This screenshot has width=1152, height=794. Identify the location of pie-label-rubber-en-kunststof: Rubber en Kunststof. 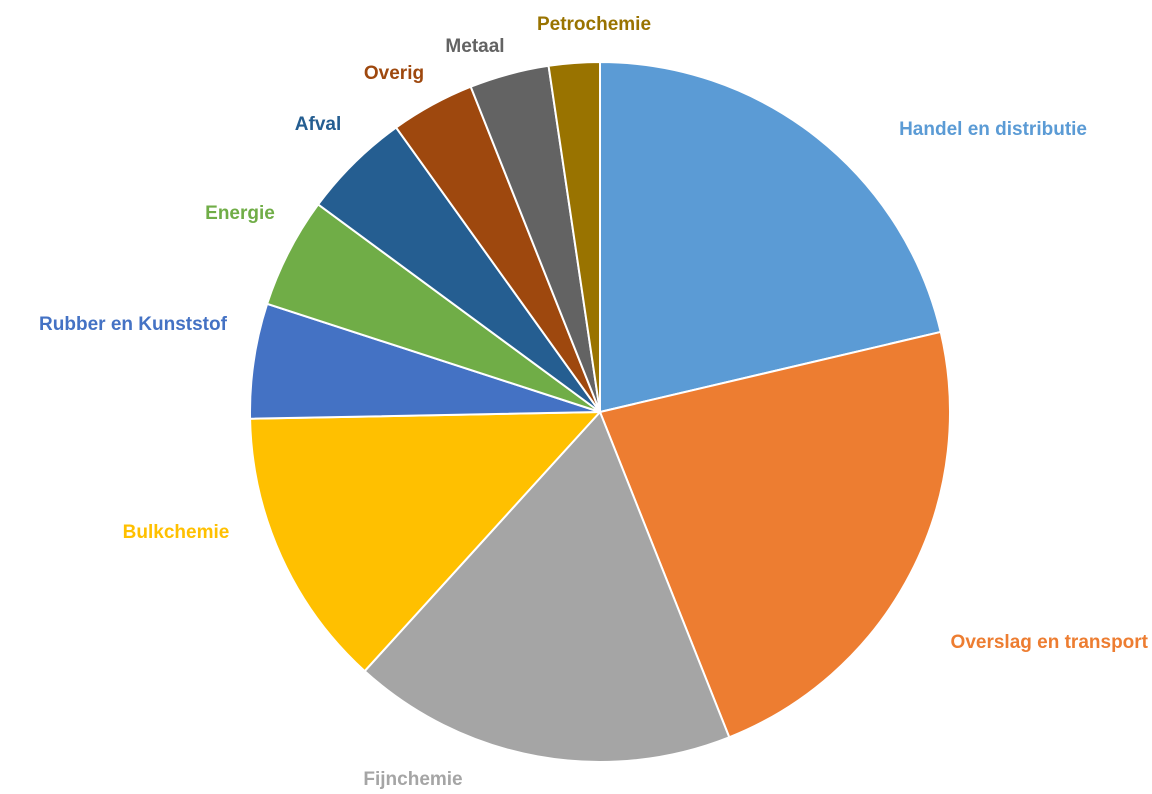
(133, 324).